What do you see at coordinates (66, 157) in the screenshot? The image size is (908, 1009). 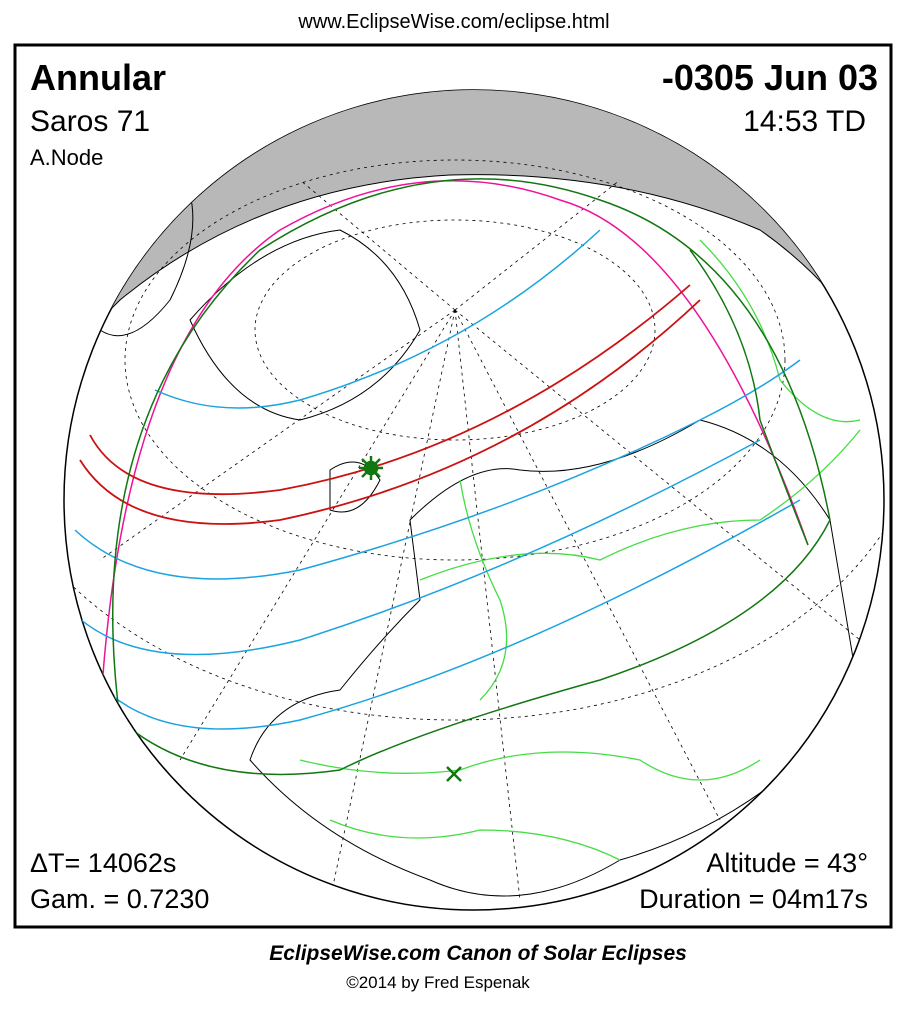 I see `node: A.Node` at bounding box center [66, 157].